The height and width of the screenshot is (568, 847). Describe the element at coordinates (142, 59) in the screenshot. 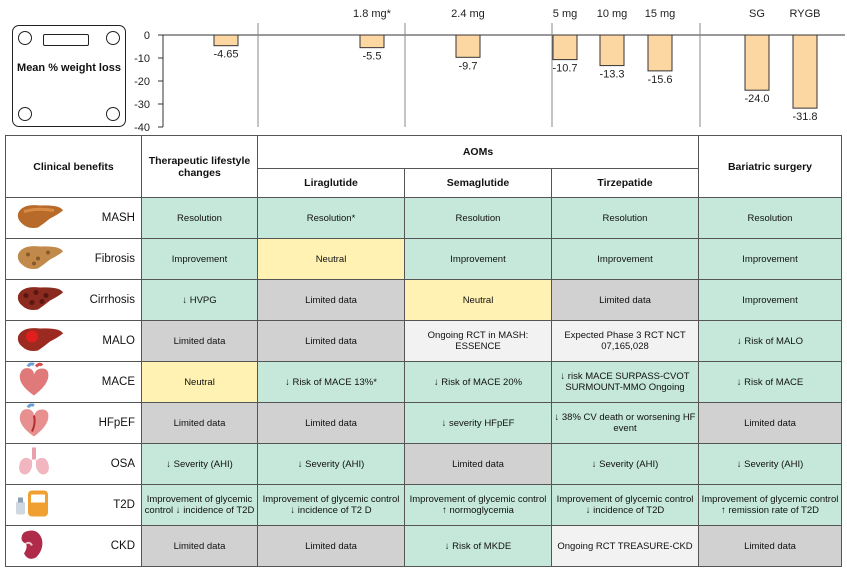

I see `y-tick-label: -10` at that location.